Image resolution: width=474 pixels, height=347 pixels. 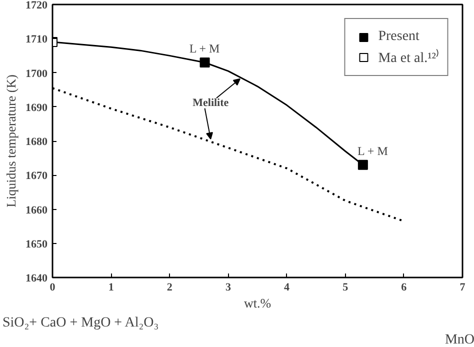 I want to click on legend-label: Ma et al.¹²⁾, so click(x=408, y=57).